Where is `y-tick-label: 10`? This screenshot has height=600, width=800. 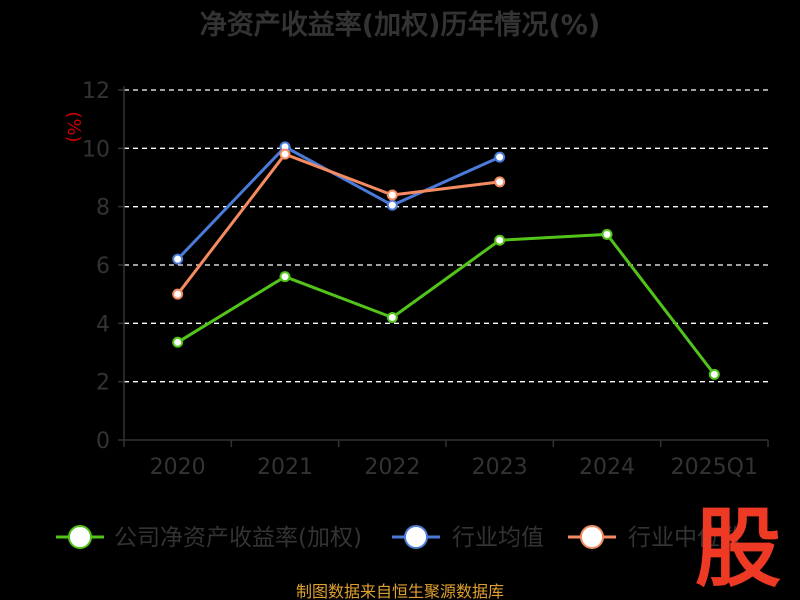
y-tick-label: 10 is located at coordinates (96, 149).